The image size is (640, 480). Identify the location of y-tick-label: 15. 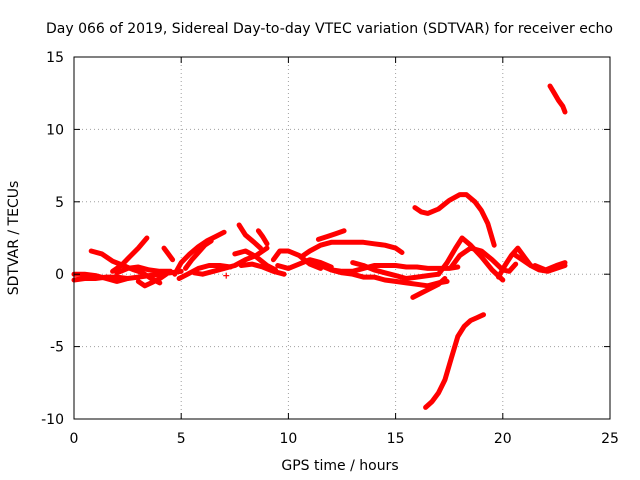
(55, 58).